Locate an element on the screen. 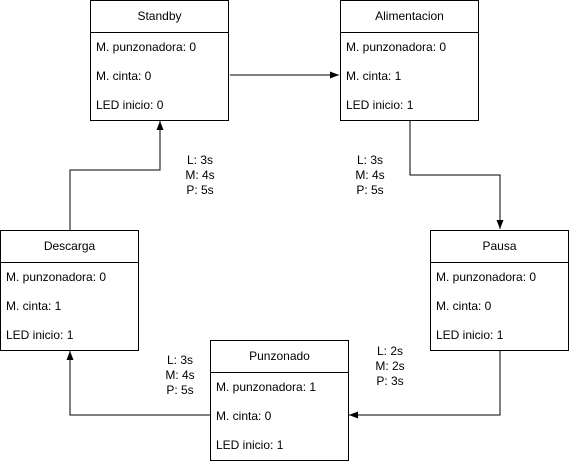  state-pausa-led: LED inicio: 1 is located at coordinates (470, 335).